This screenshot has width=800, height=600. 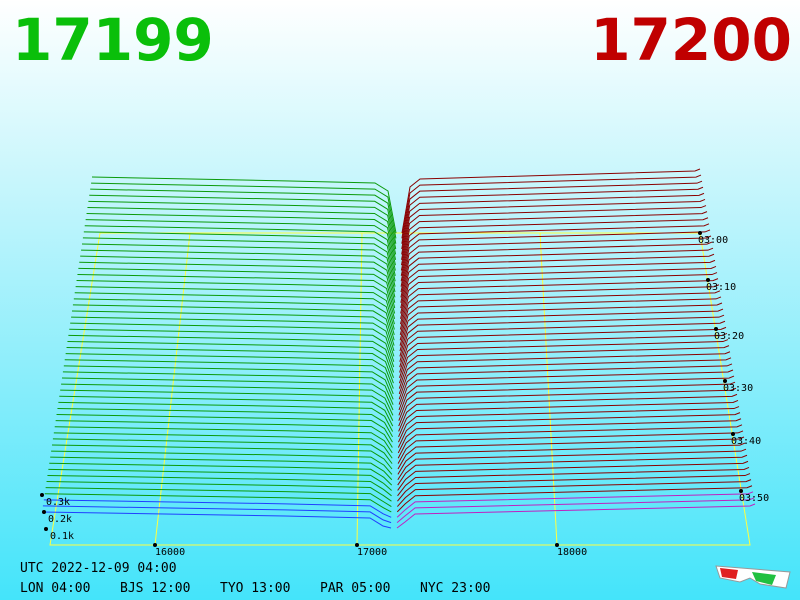 What do you see at coordinates (355, 588) in the screenshot?
I see `city-time: PAR 05:00` at bounding box center [355, 588].